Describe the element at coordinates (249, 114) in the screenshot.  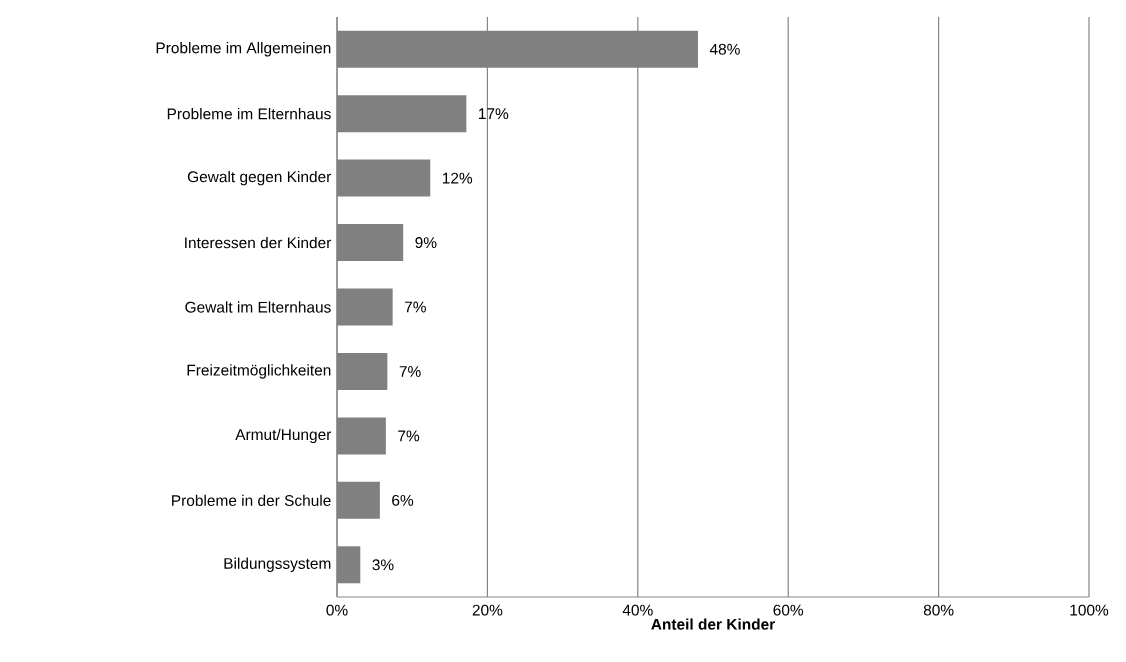
I see `y-tick-label: Probleme im Elternhaus` at that location.